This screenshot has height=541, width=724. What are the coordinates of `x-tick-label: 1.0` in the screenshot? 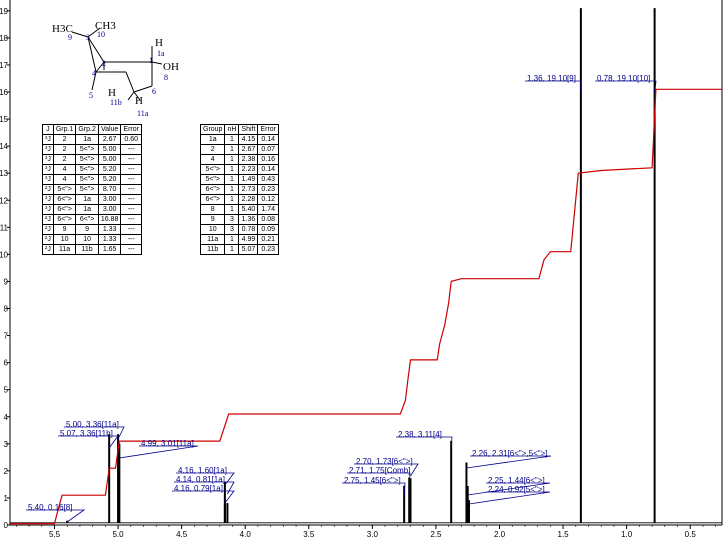 It's located at (627, 534).